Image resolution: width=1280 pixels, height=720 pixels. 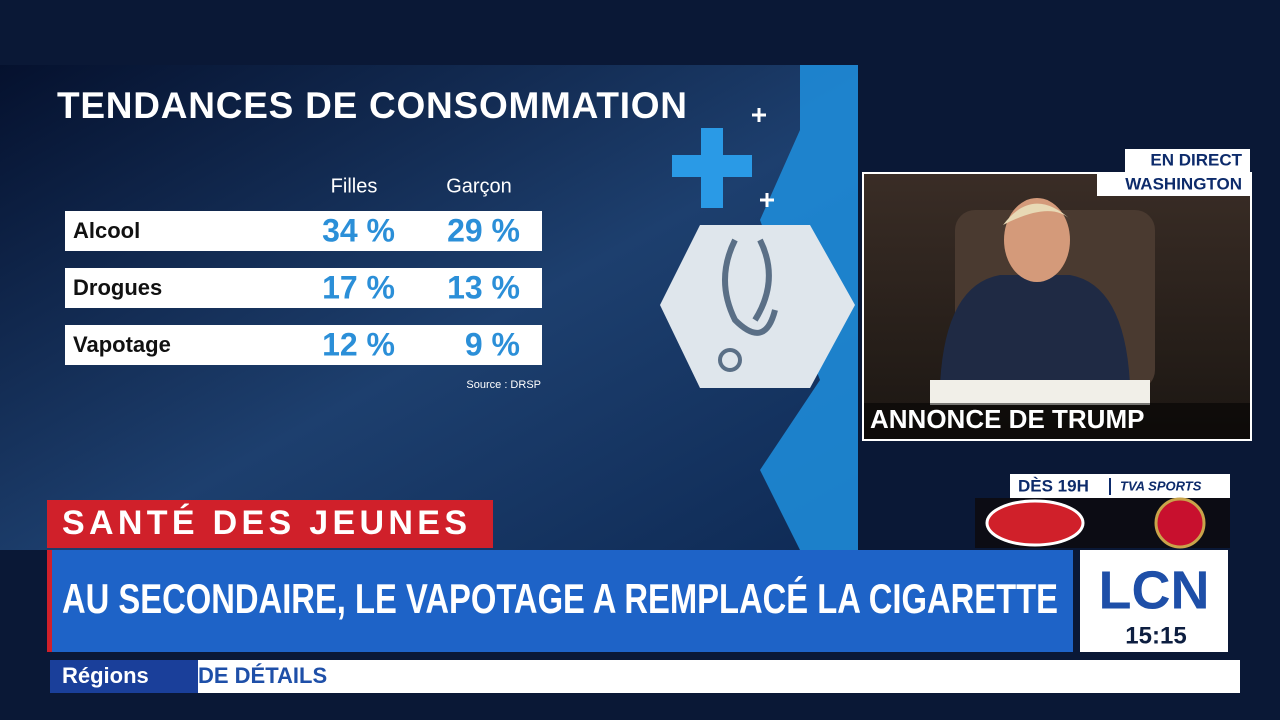 What do you see at coordinates (122, 344) in the screenshot?
I see `row-label: Vapotage` at bounding box center [122, 344].